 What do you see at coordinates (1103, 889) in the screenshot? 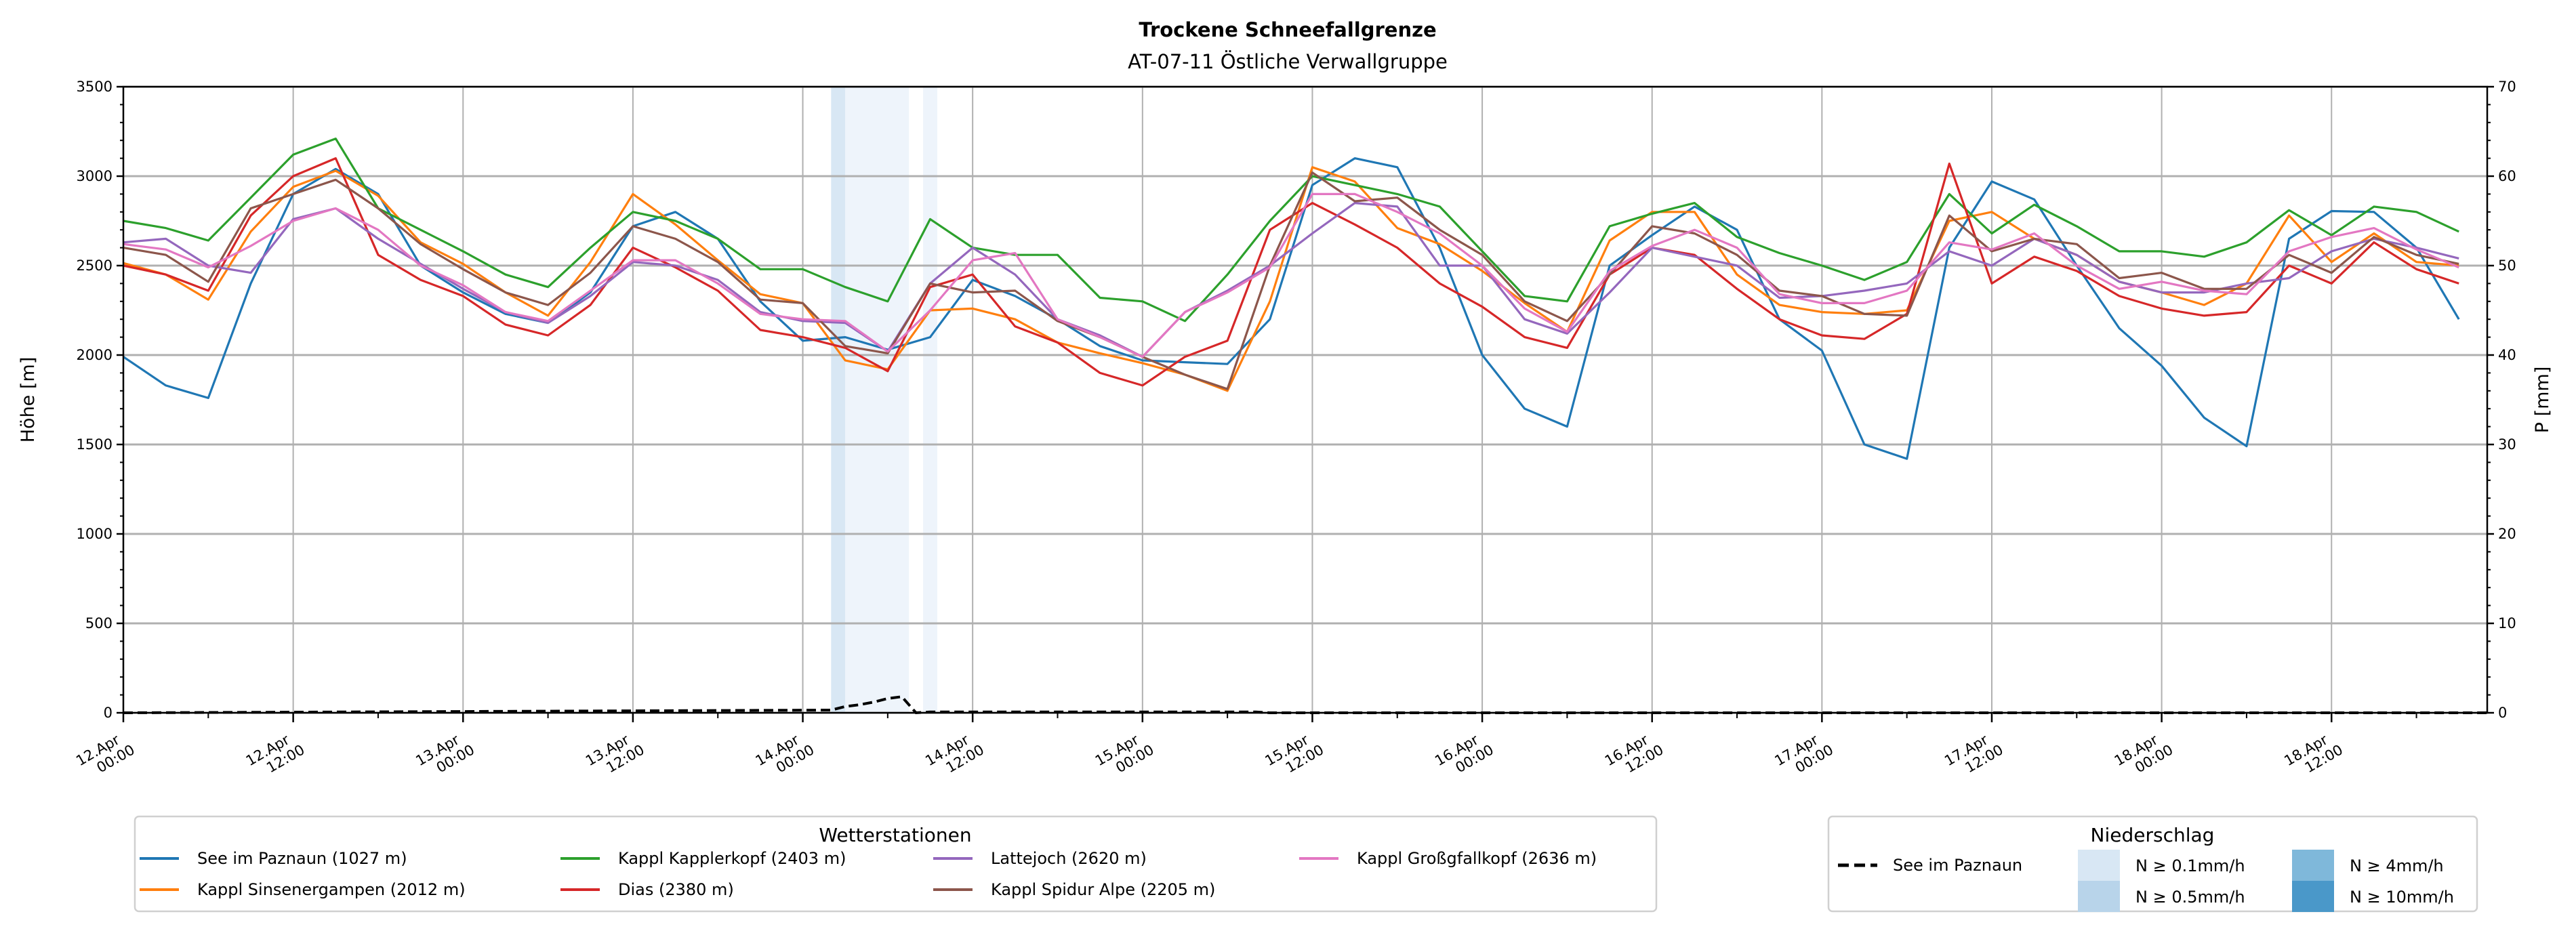
I see `legend-item-label: Kappl Spidur Alpe (2205 m)` at bounding box center [1103, 889].